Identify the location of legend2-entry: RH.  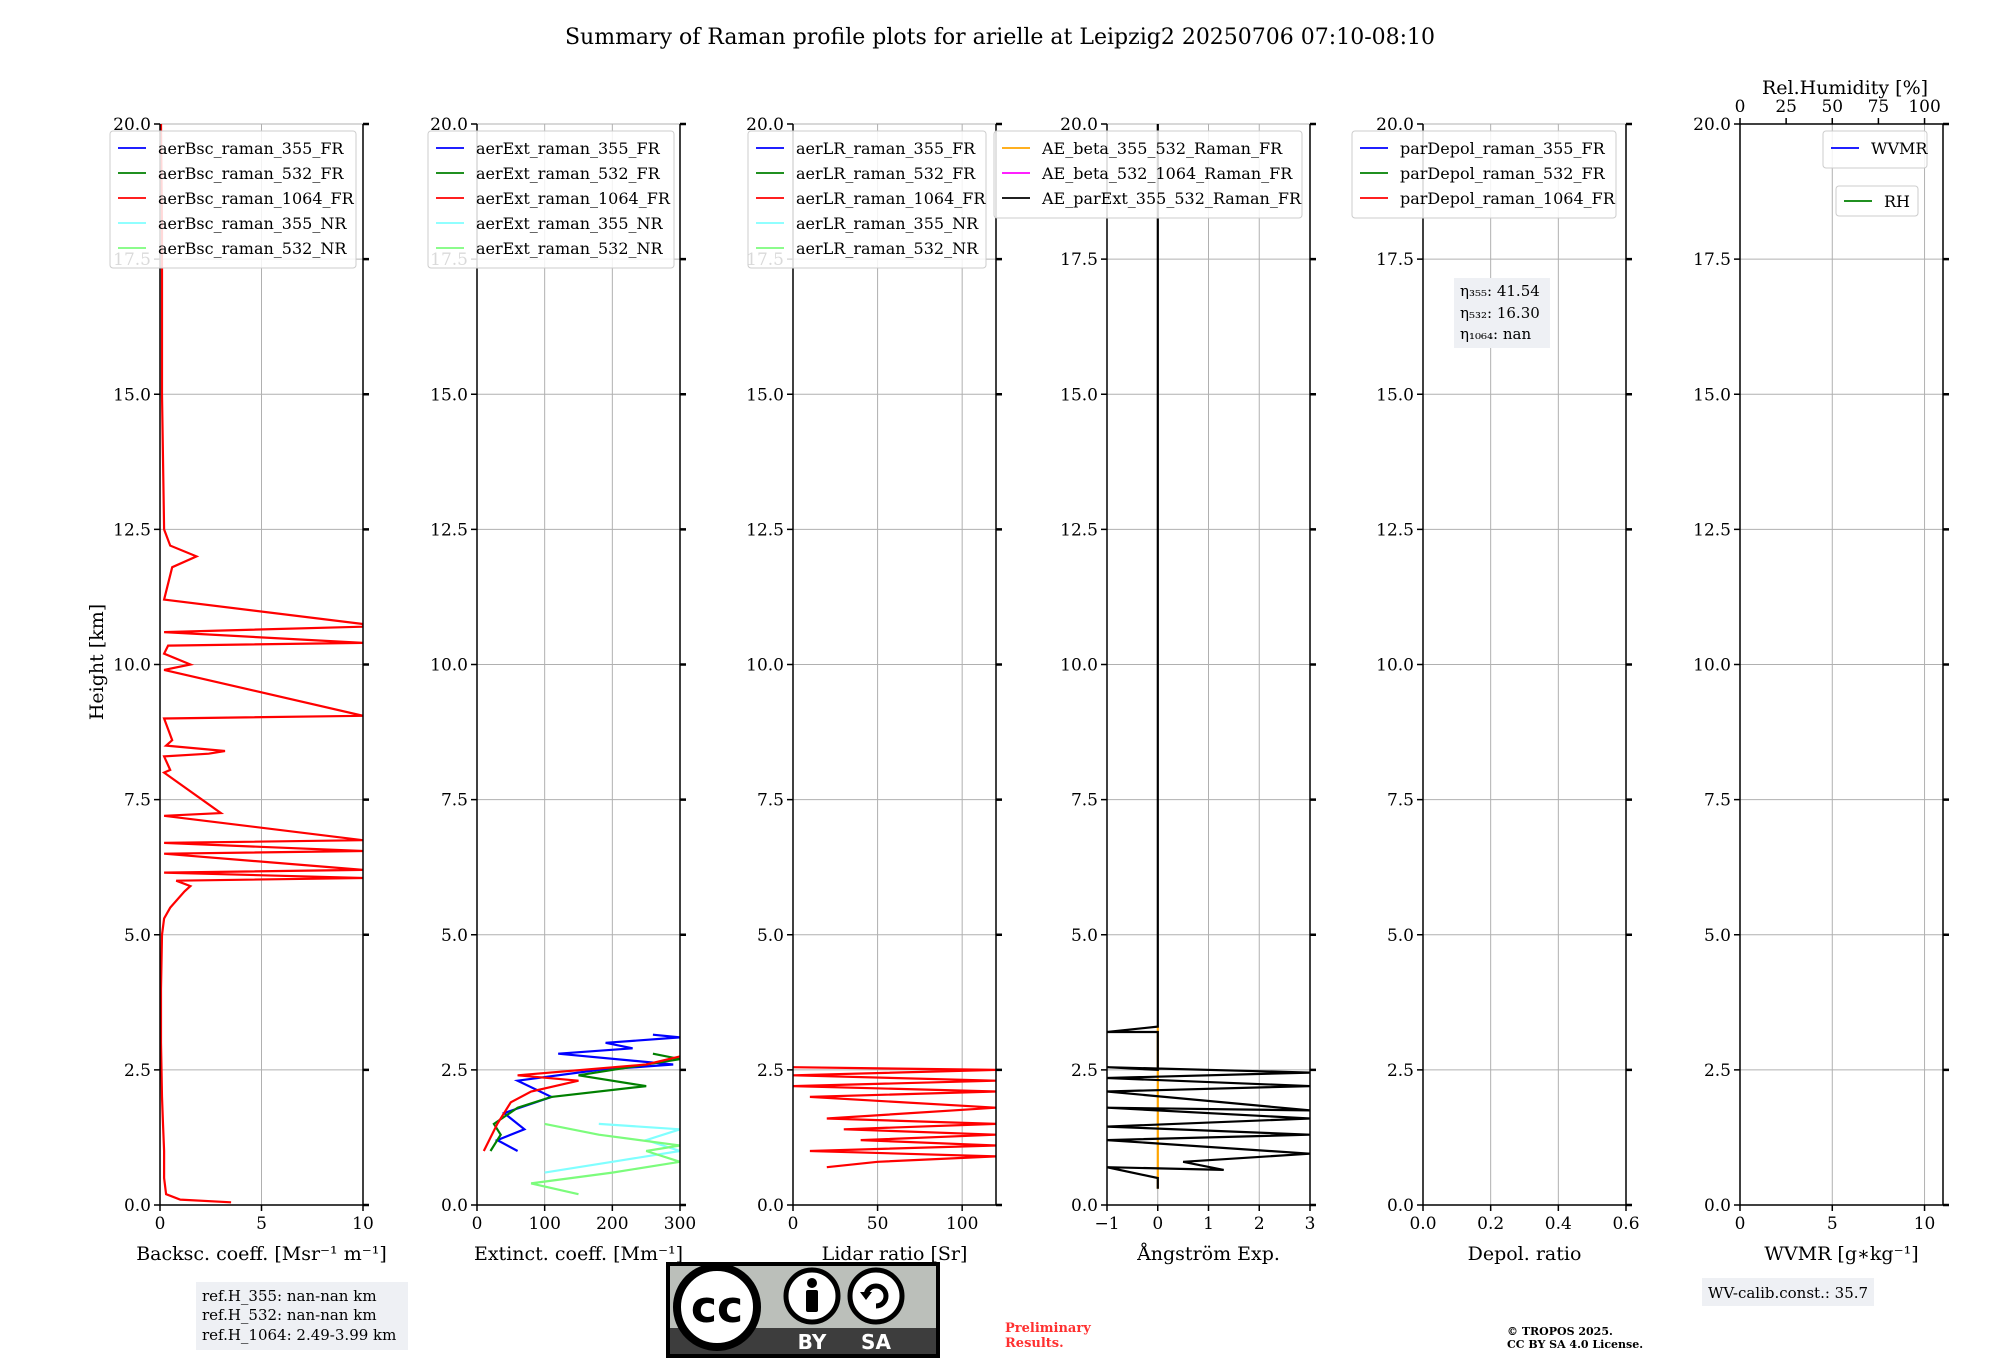
(1897, 201).